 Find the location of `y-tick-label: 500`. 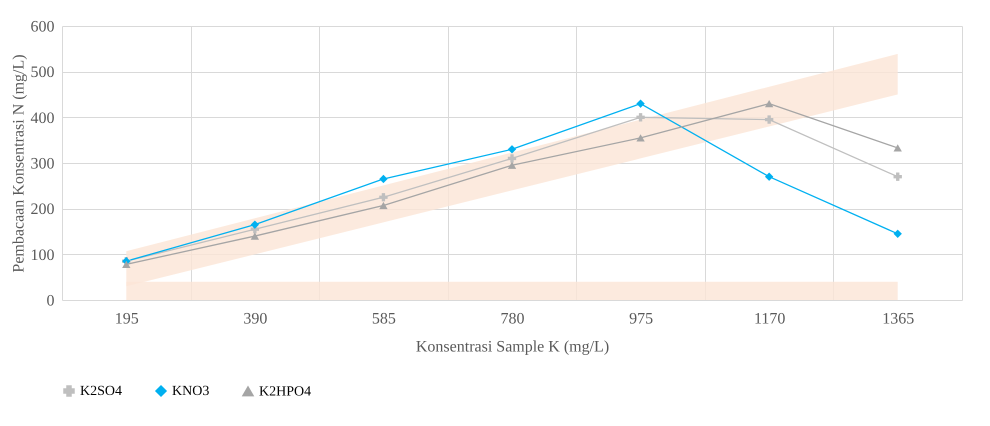

y-tick-label: 500 is located at coordinates (42, 73).